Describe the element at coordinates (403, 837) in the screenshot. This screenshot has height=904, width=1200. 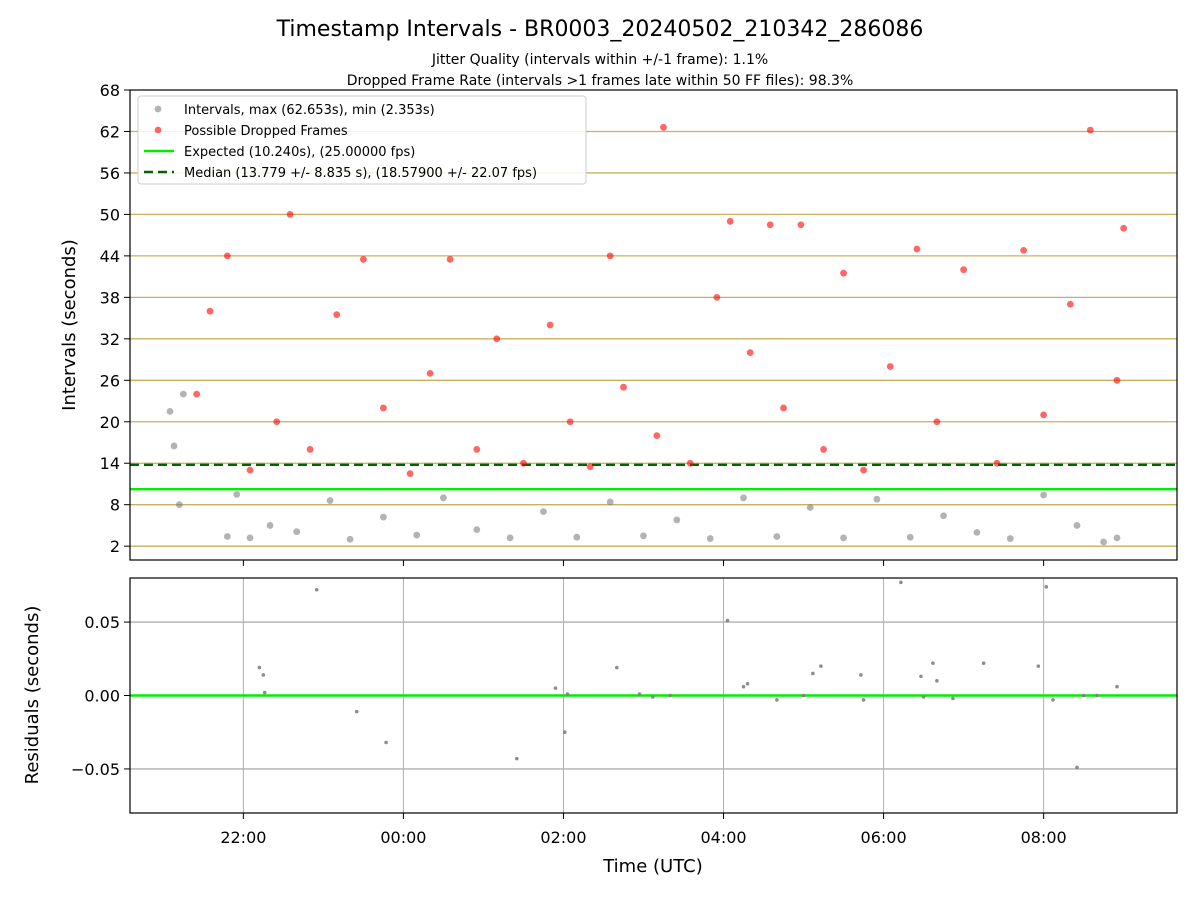
I see `x-tick-label: 00:00` at that location.